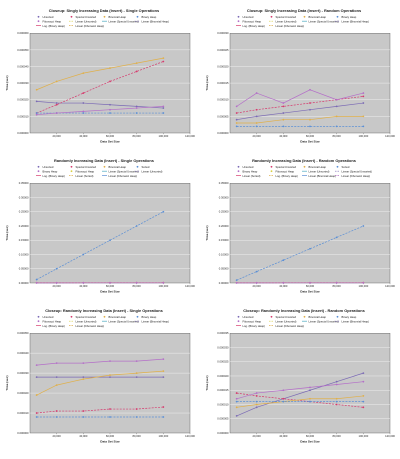  Describe the element at coordinates (48, 17) in the screenshot. I see `legend-entry: Unsorted` at that location.